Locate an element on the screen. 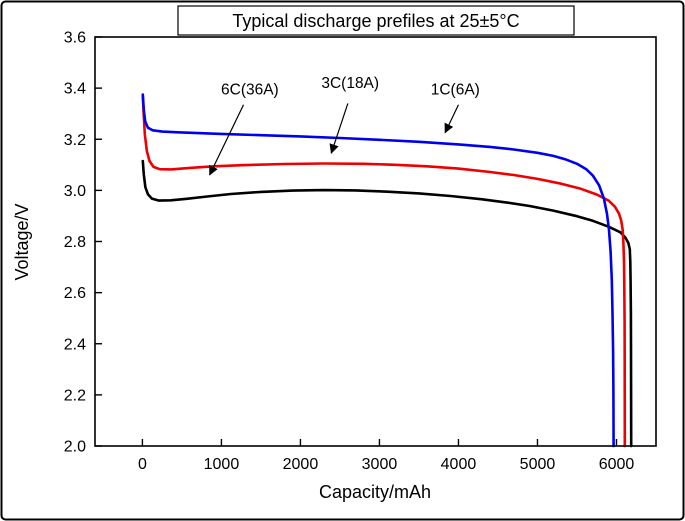 The width and height of the screenshot is (685, 521). title-box is located at coordinates (376, 20).